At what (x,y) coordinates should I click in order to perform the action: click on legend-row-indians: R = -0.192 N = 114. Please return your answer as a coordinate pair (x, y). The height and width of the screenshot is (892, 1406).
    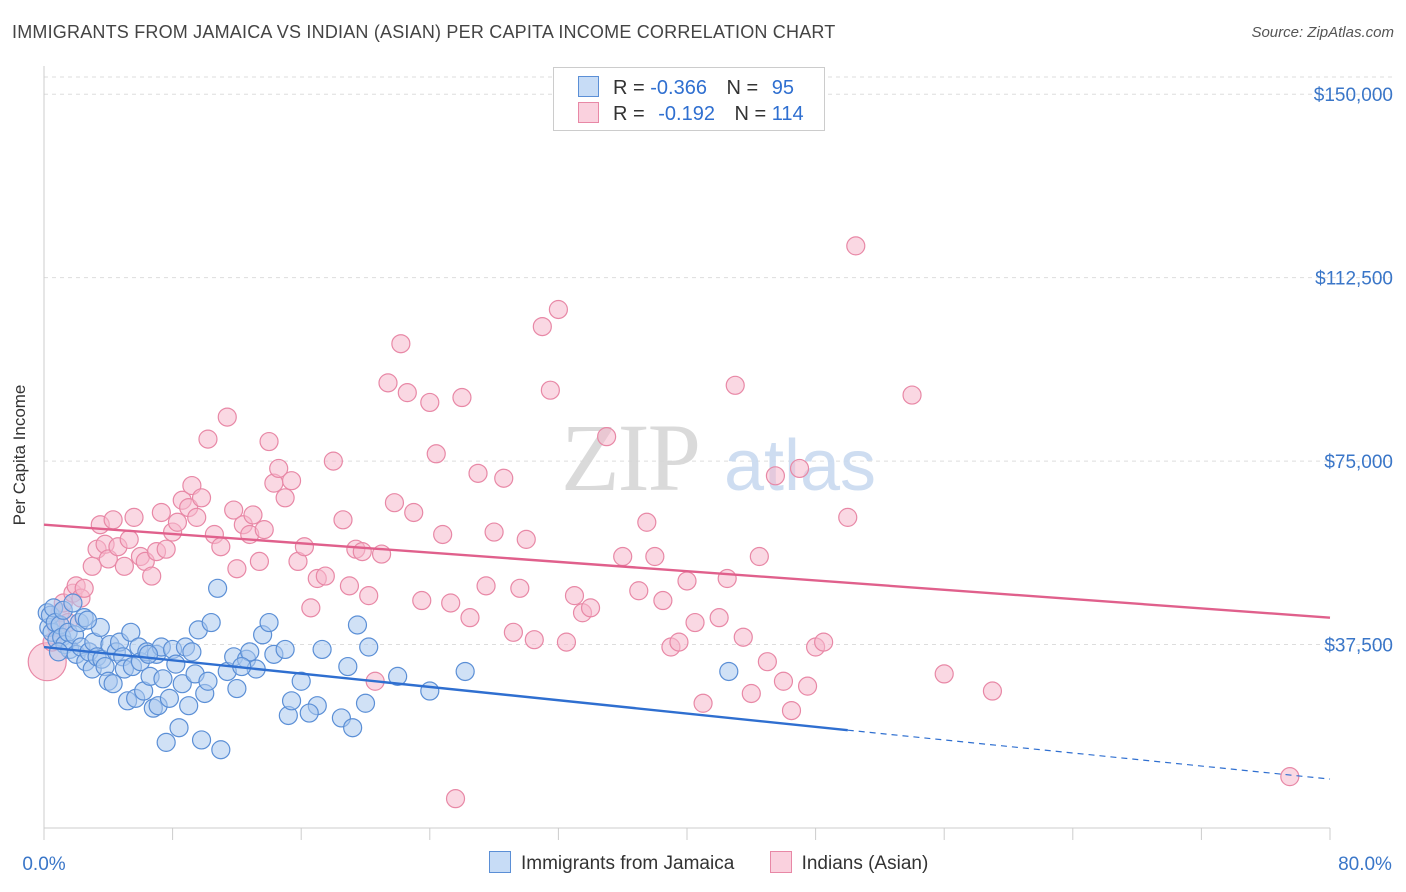
    Looking at the image, I should click on (691, 114).